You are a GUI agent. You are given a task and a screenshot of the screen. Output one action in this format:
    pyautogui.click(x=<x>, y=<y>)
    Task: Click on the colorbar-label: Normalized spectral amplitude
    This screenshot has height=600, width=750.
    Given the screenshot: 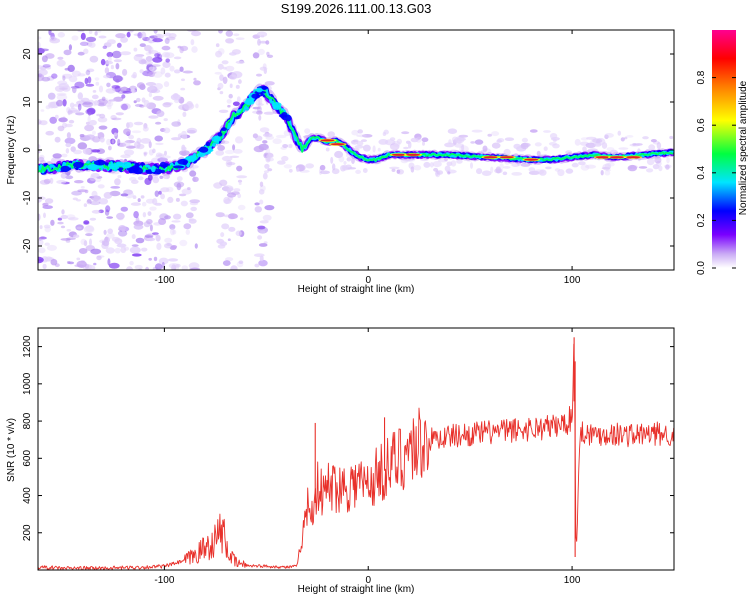 What is the action you would take?
    pyautogui.click(x=743, y=147)
    